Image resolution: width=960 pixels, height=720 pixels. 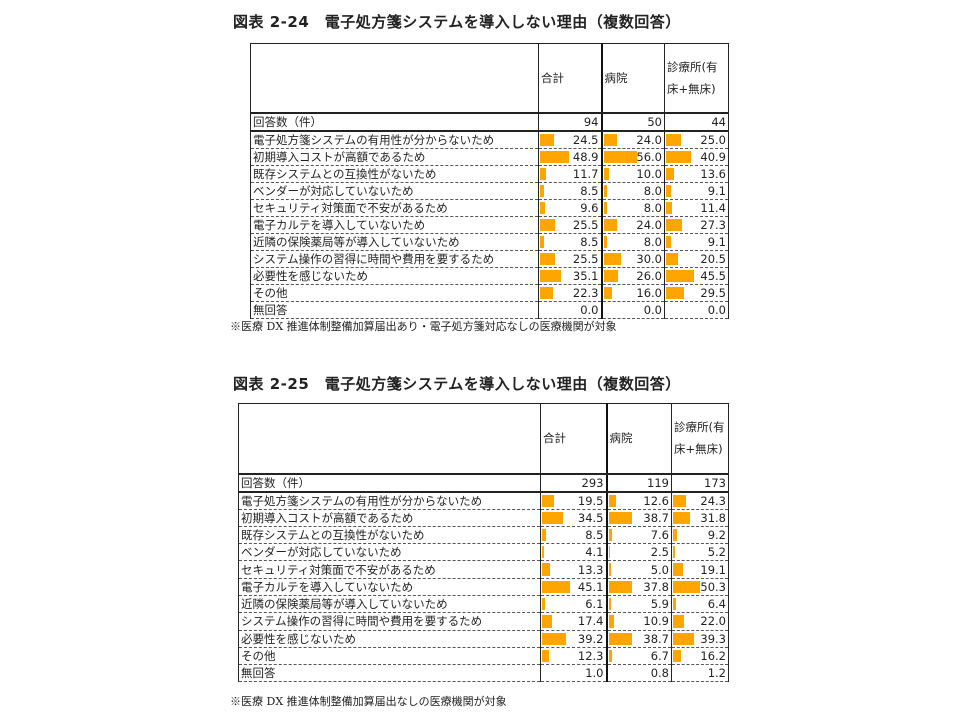 I want to click on percent-cell: 22.0, so click(x=700, y=621).